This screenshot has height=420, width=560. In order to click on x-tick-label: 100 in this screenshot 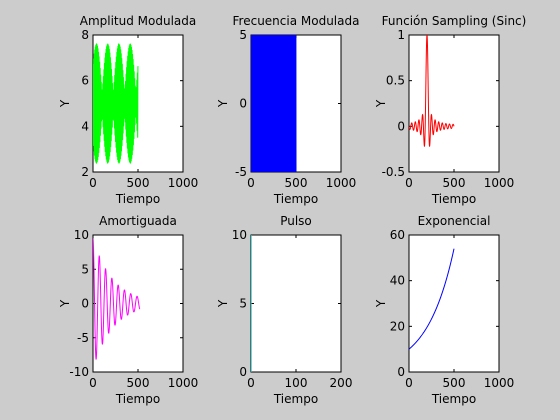, I will do `click(296, 383)`.